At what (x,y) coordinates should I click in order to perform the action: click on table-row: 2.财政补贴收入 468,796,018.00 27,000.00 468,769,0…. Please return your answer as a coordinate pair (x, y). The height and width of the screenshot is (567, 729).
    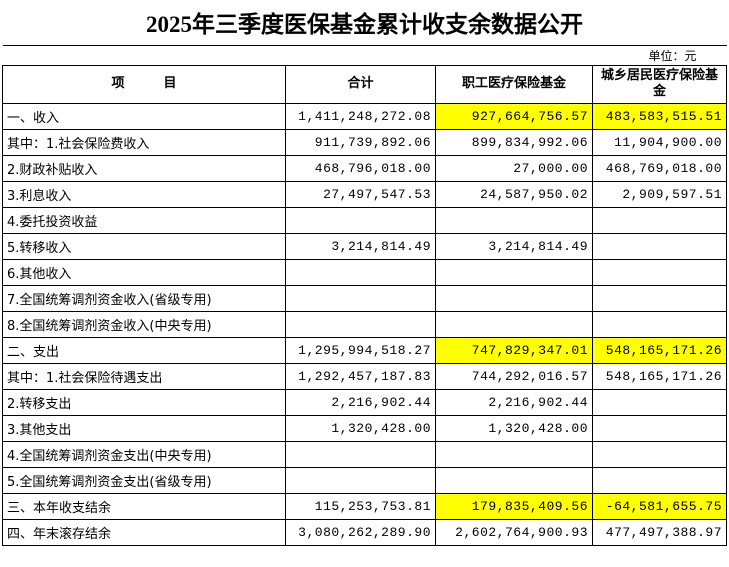
    Looking at the image, I should click on (364, 168).